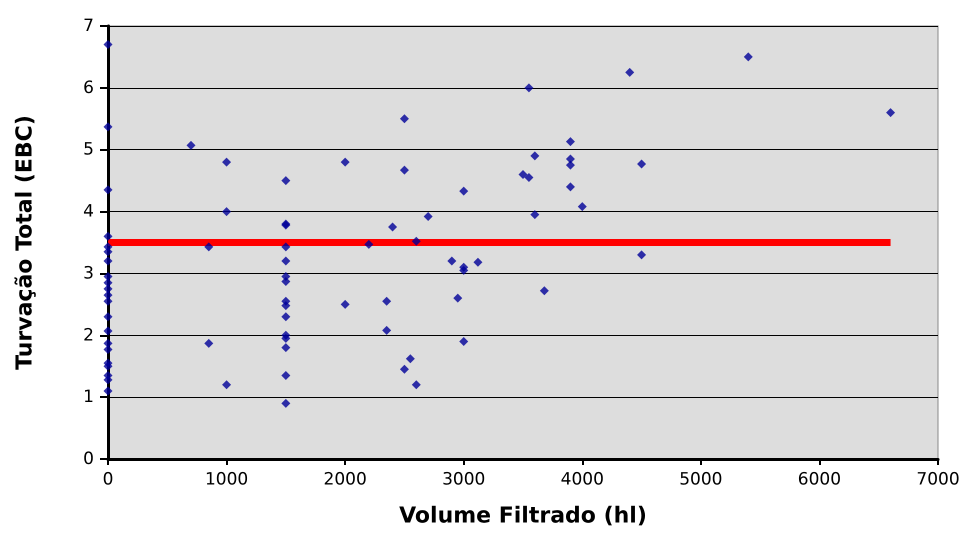 The width and height of the screenshot is (972, 560). I want to click on x-tick-label: 0, so click(108, 480).